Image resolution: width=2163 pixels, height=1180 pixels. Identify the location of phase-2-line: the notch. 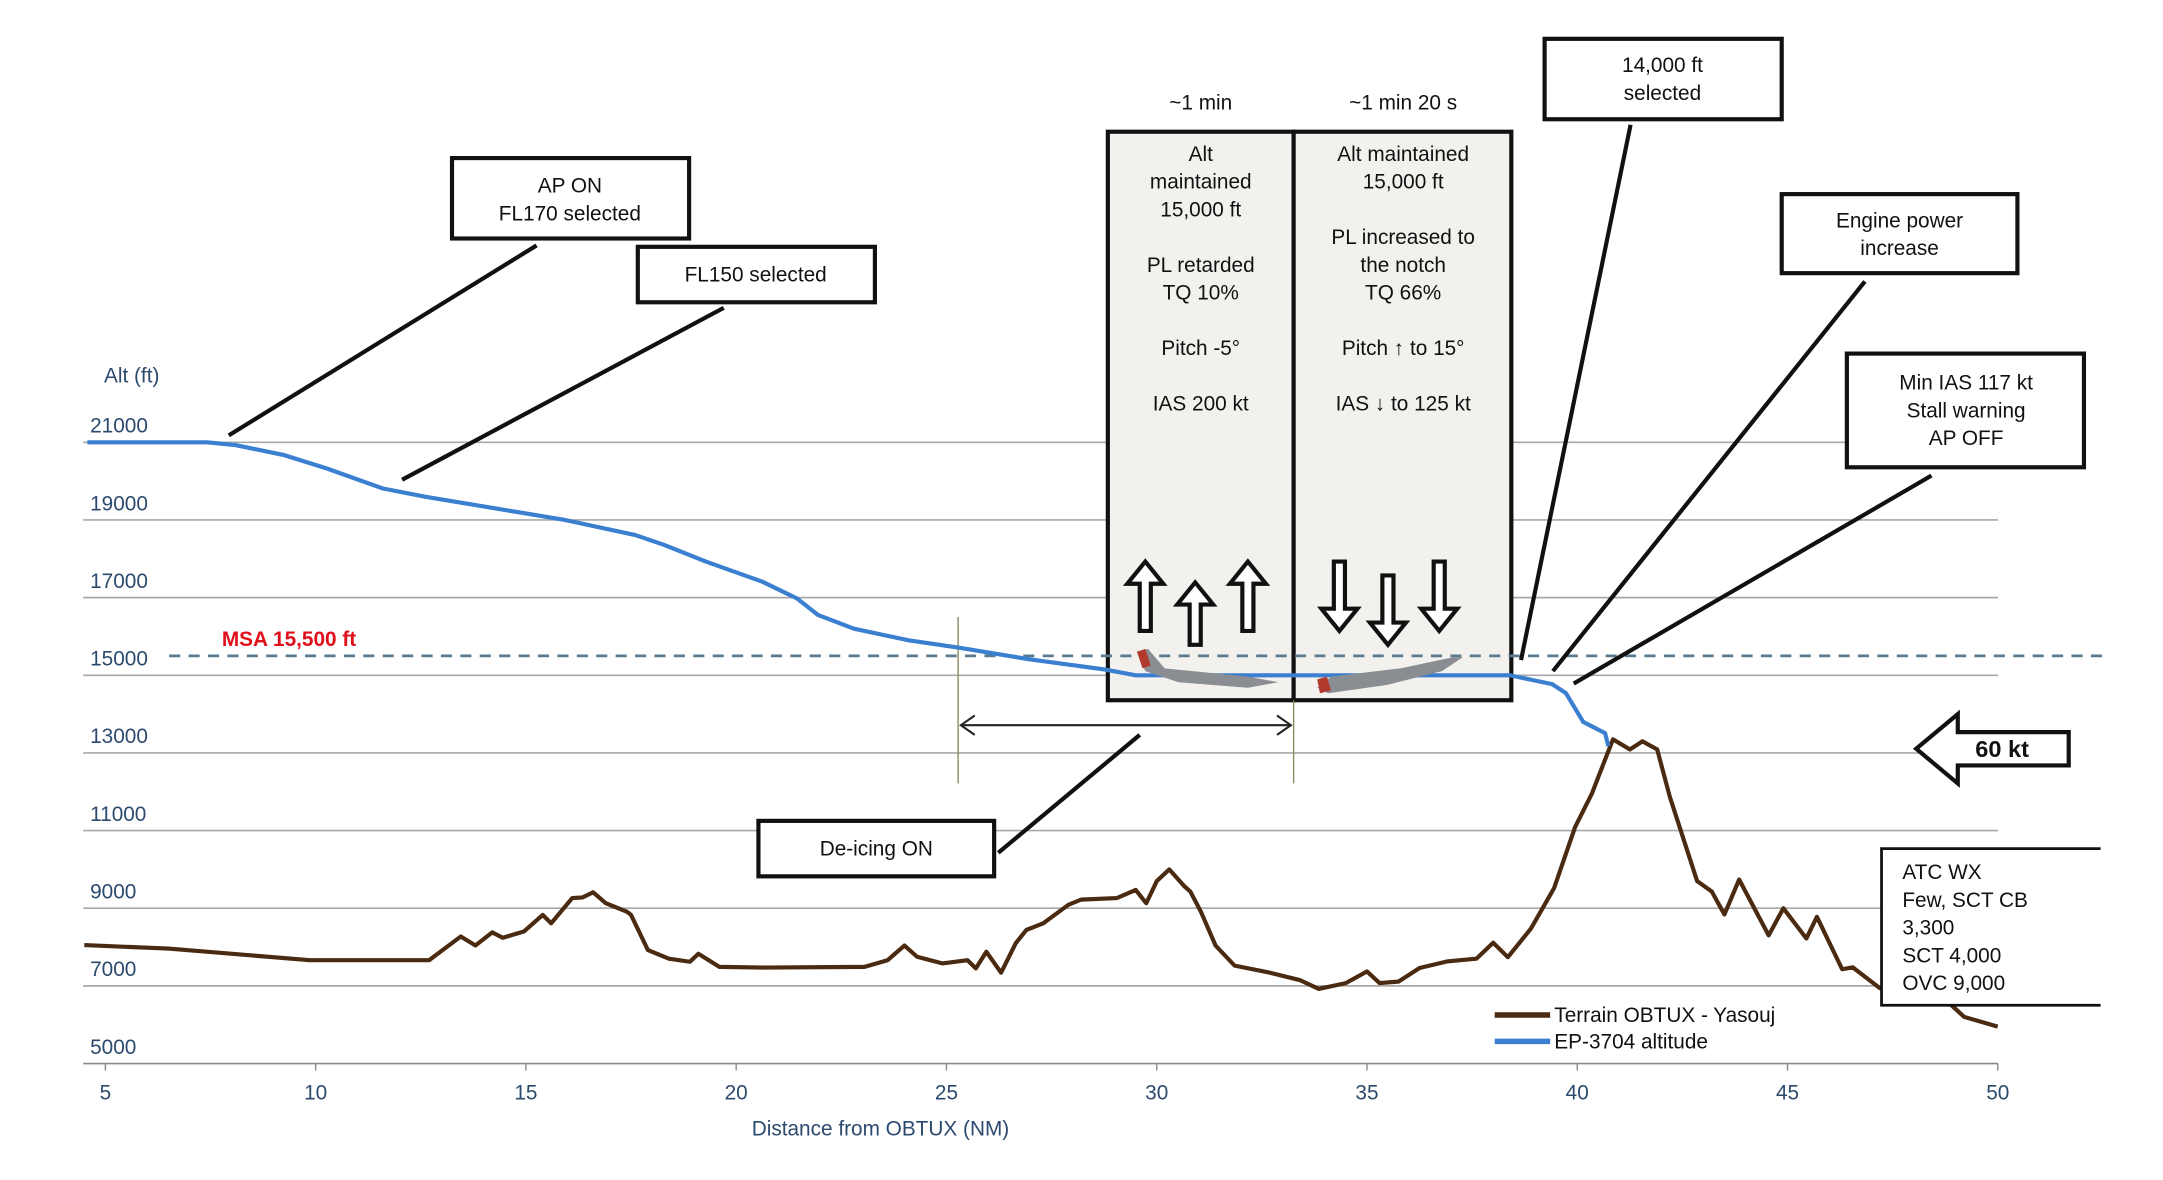
(1402, 265).